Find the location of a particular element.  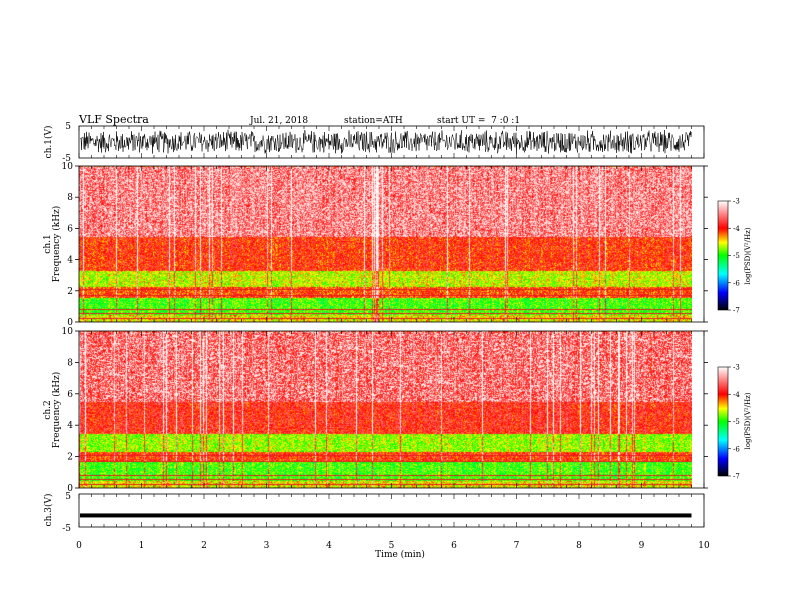

ch2-ytick-label-2: 2 is located at coordinates (70, 458).